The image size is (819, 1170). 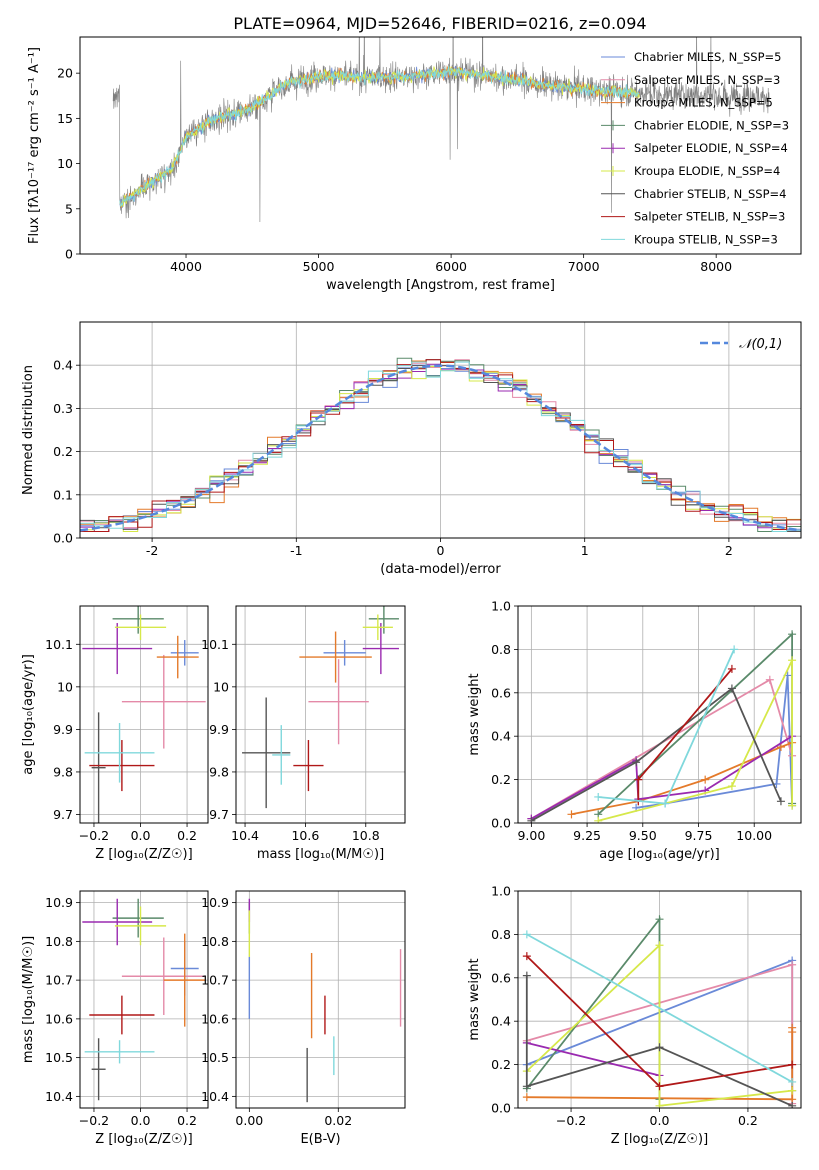 I want to click on weight-line-chabrier_stelib, so click(x=656, y=754).